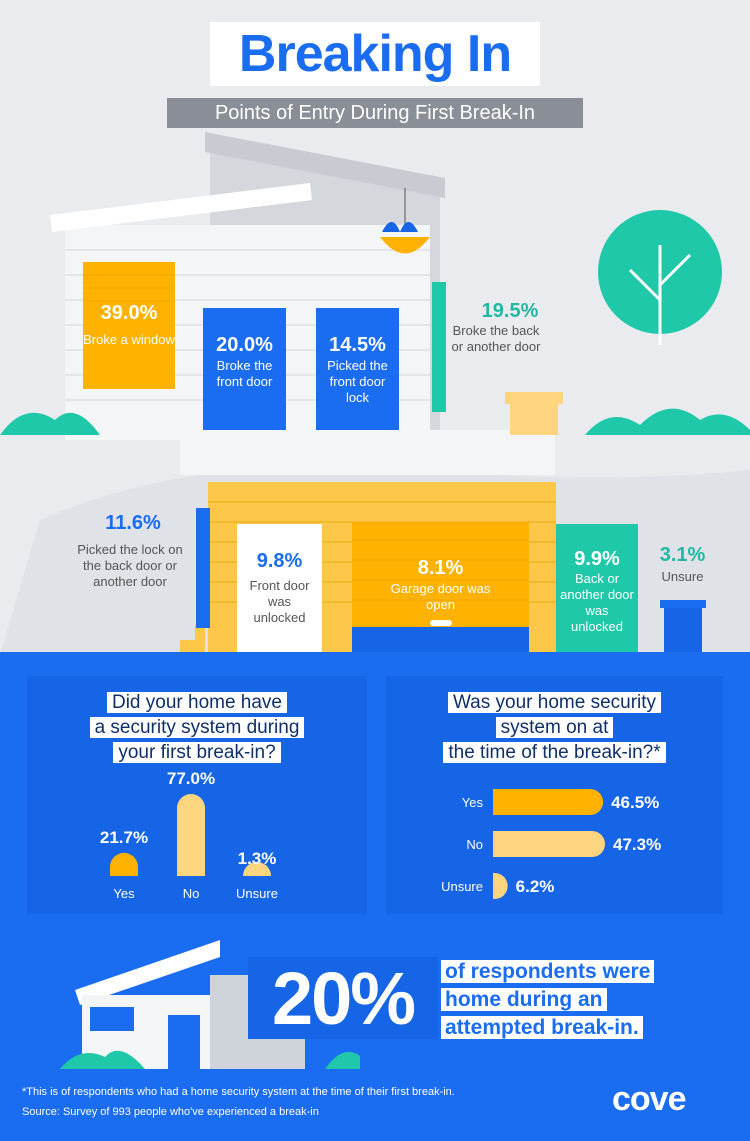  I want to click on q2-value-label: 46.5%, so click(635, 802).